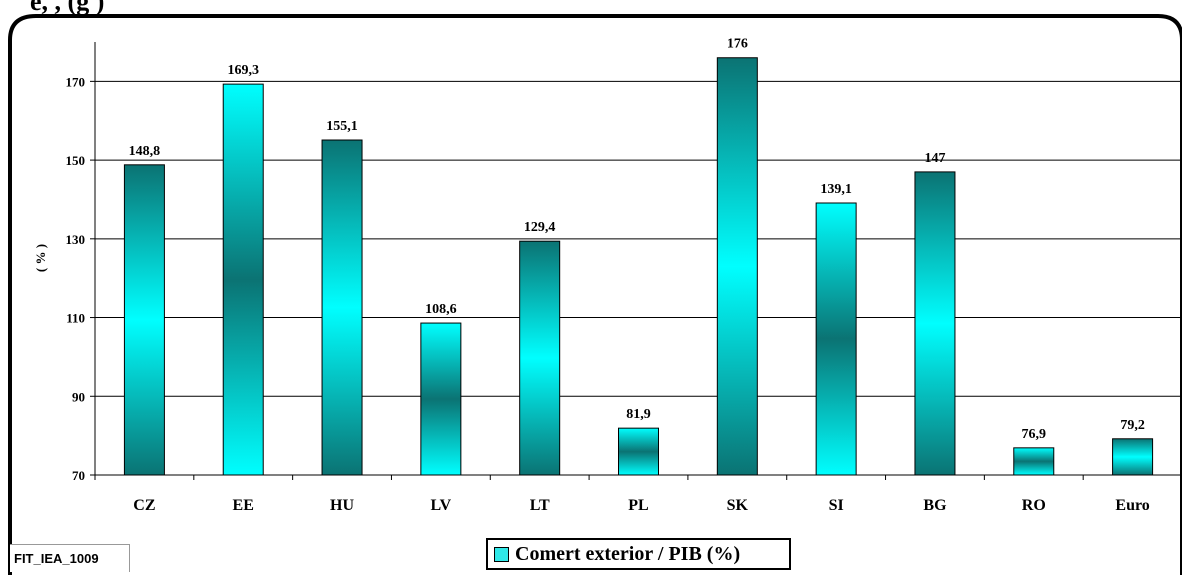 The height and width of the screenshot is (575, 1182). Describe the element at coordinates (638, 414) in the screenshot. I see `data-label-pl: 81,9` at that location.